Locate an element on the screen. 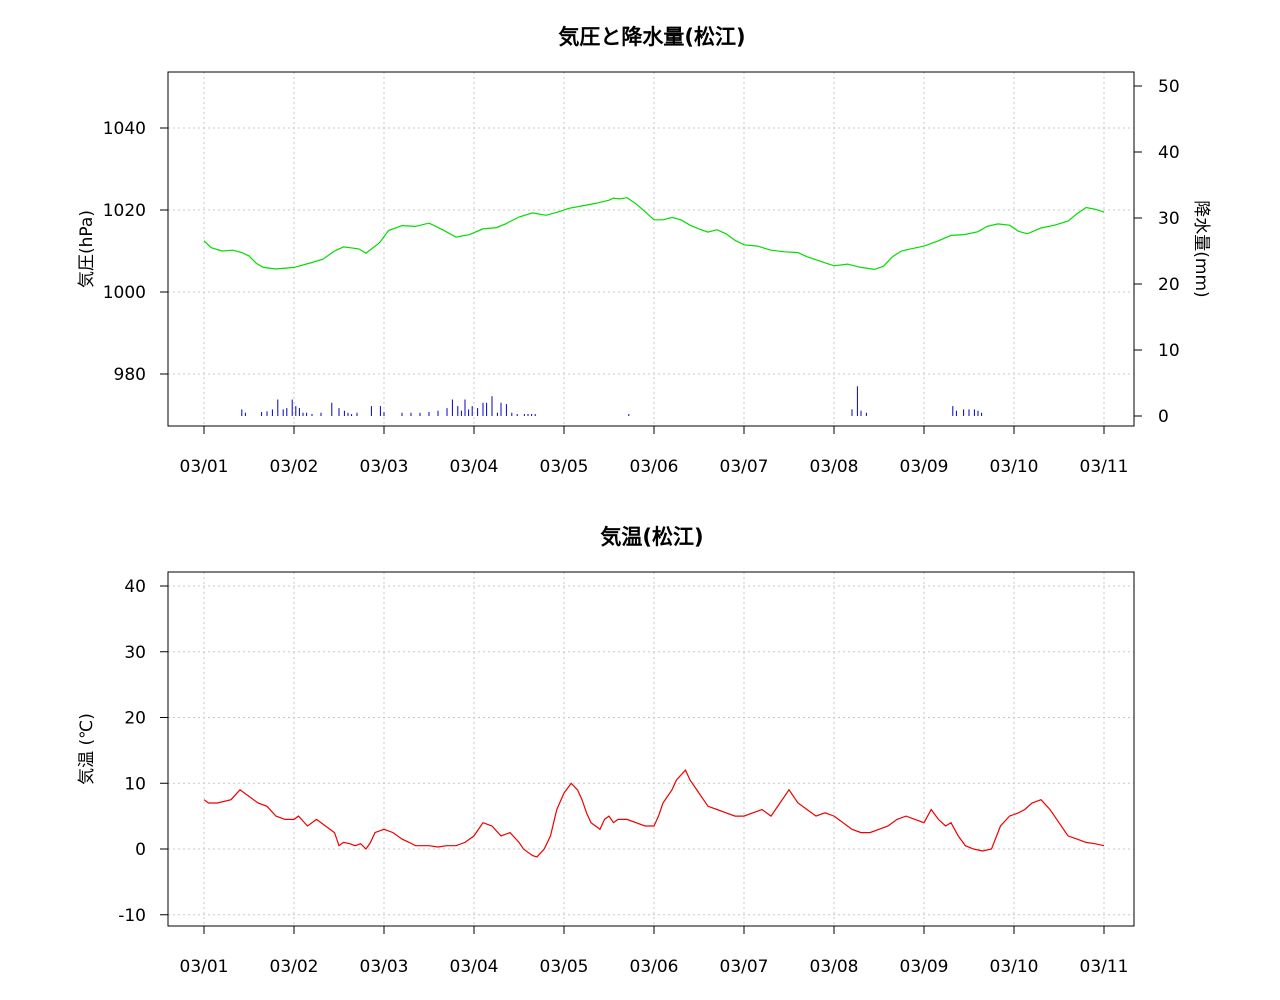 This screenshot has width=1280, height=1000. y-tick-label: 0 is located at coordinates (140, 850).